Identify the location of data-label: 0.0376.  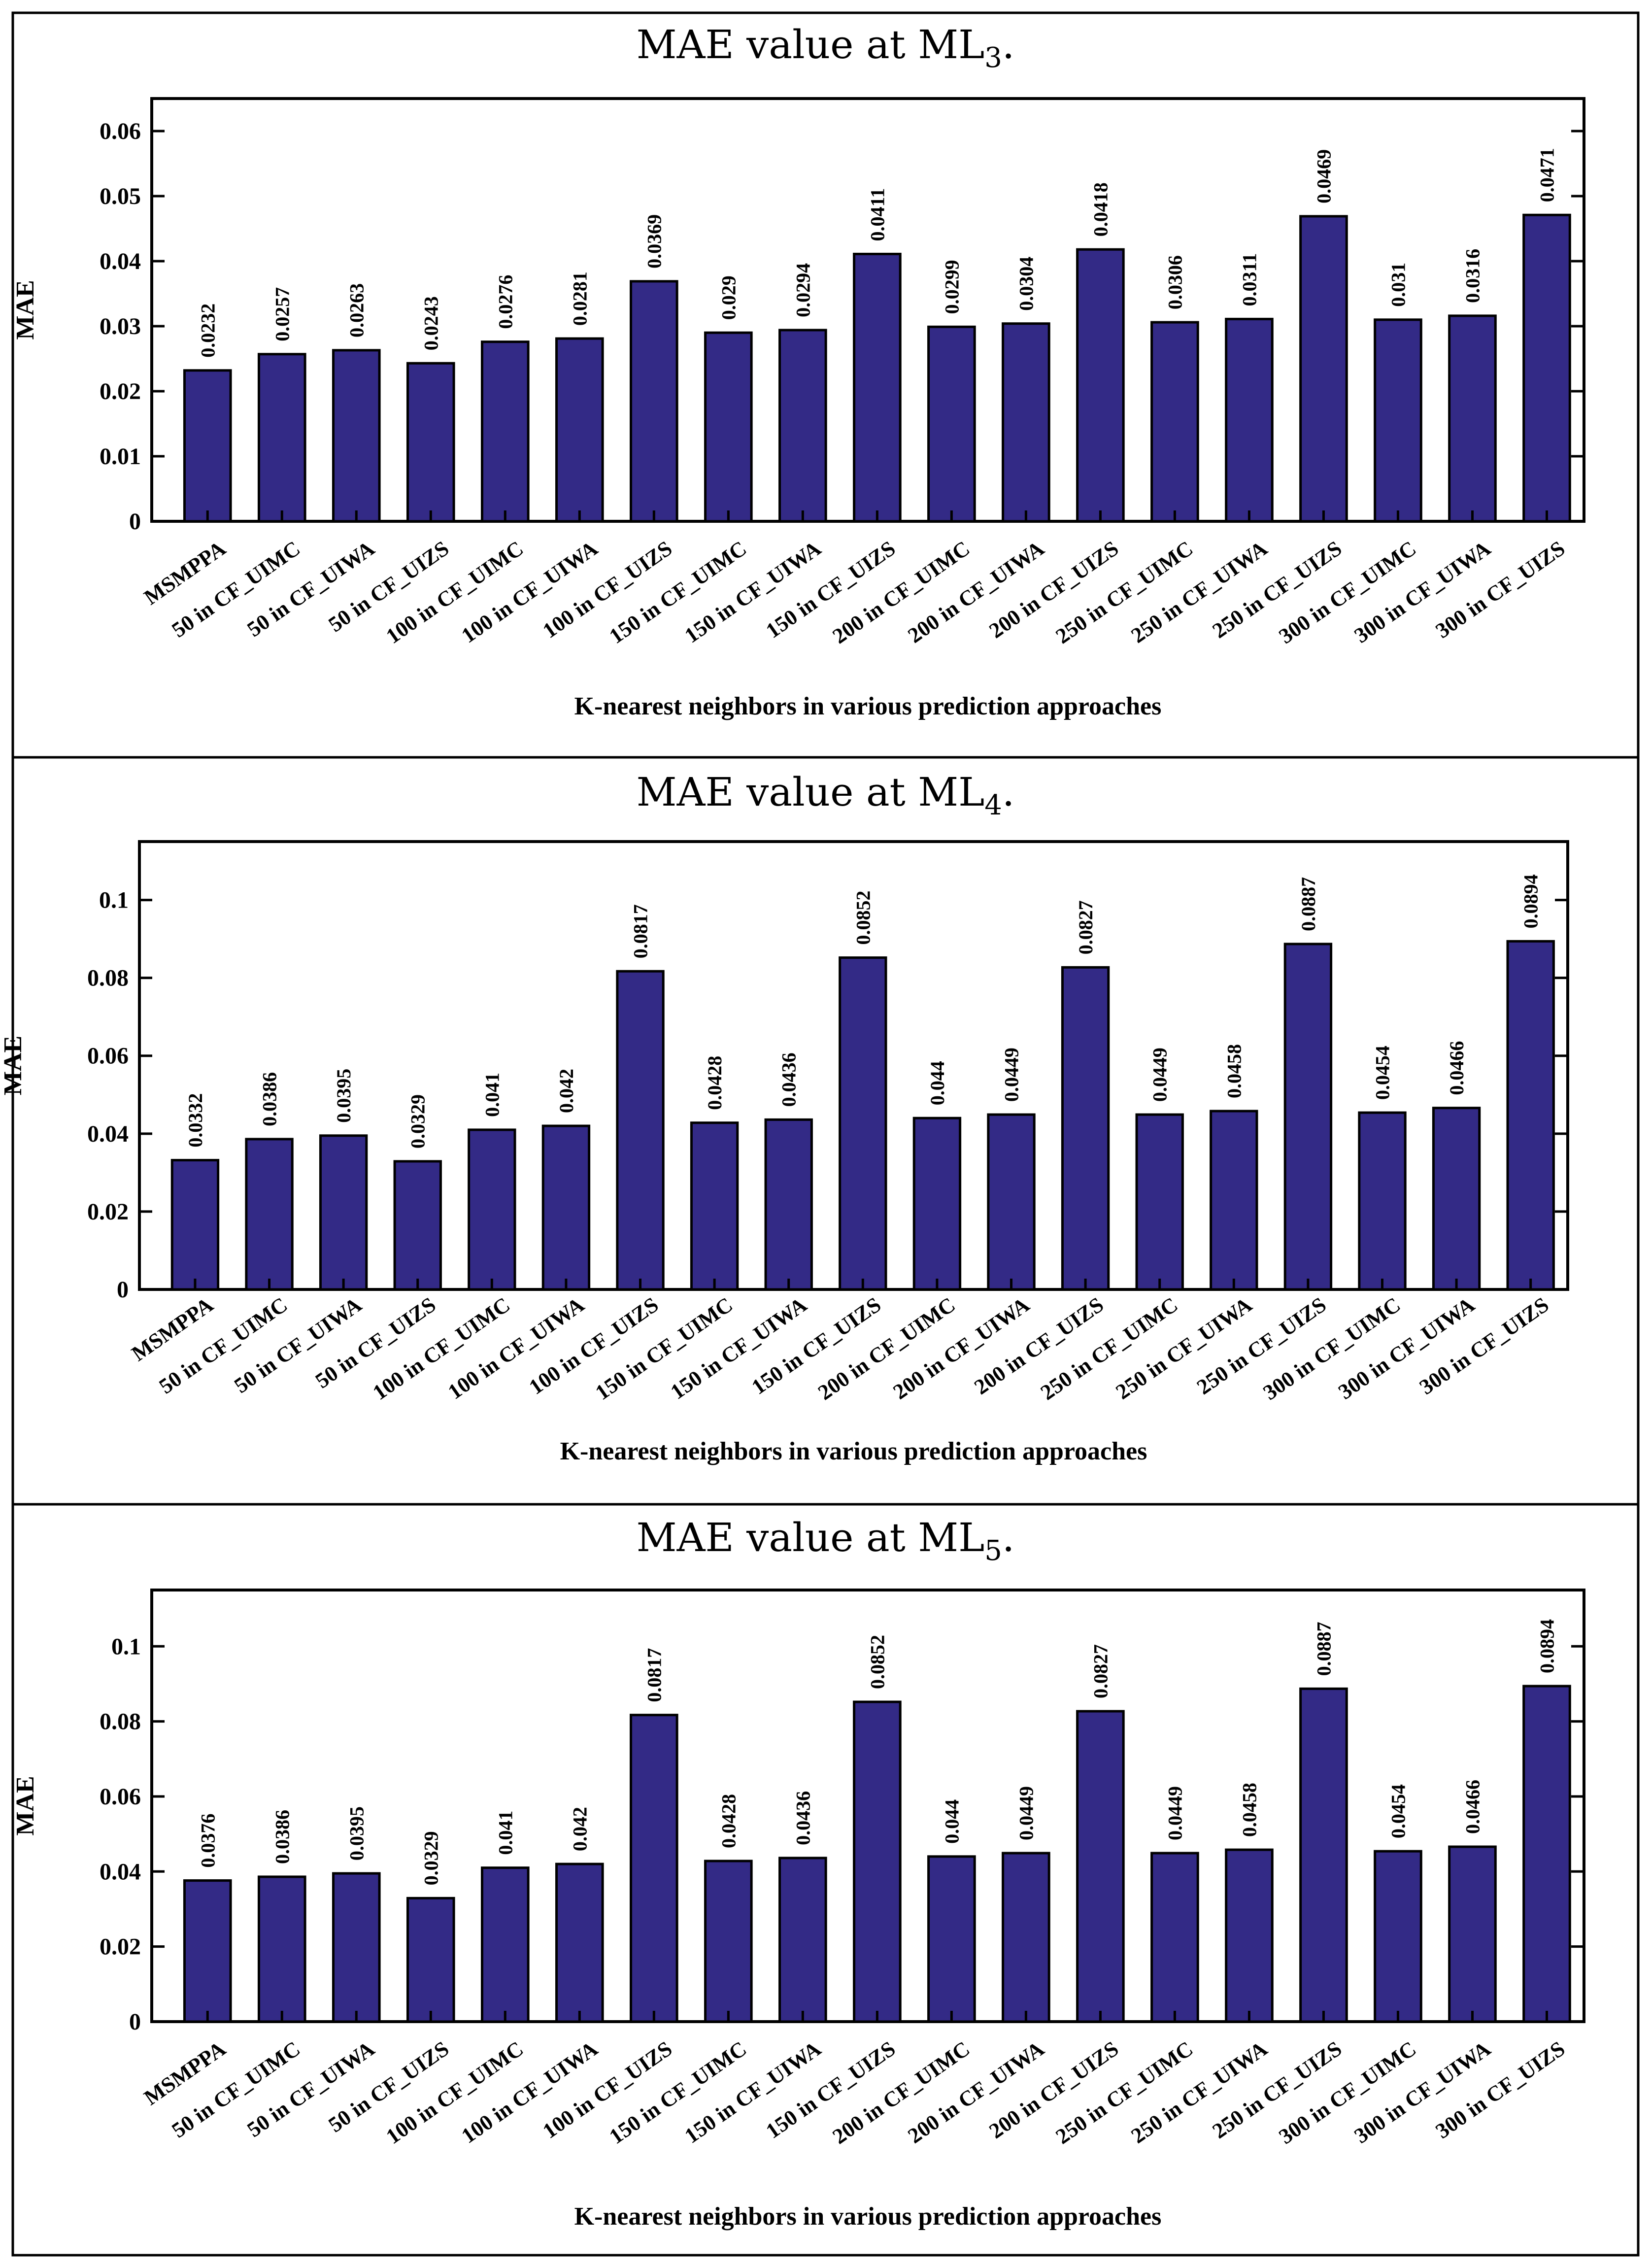
(208, 1841).